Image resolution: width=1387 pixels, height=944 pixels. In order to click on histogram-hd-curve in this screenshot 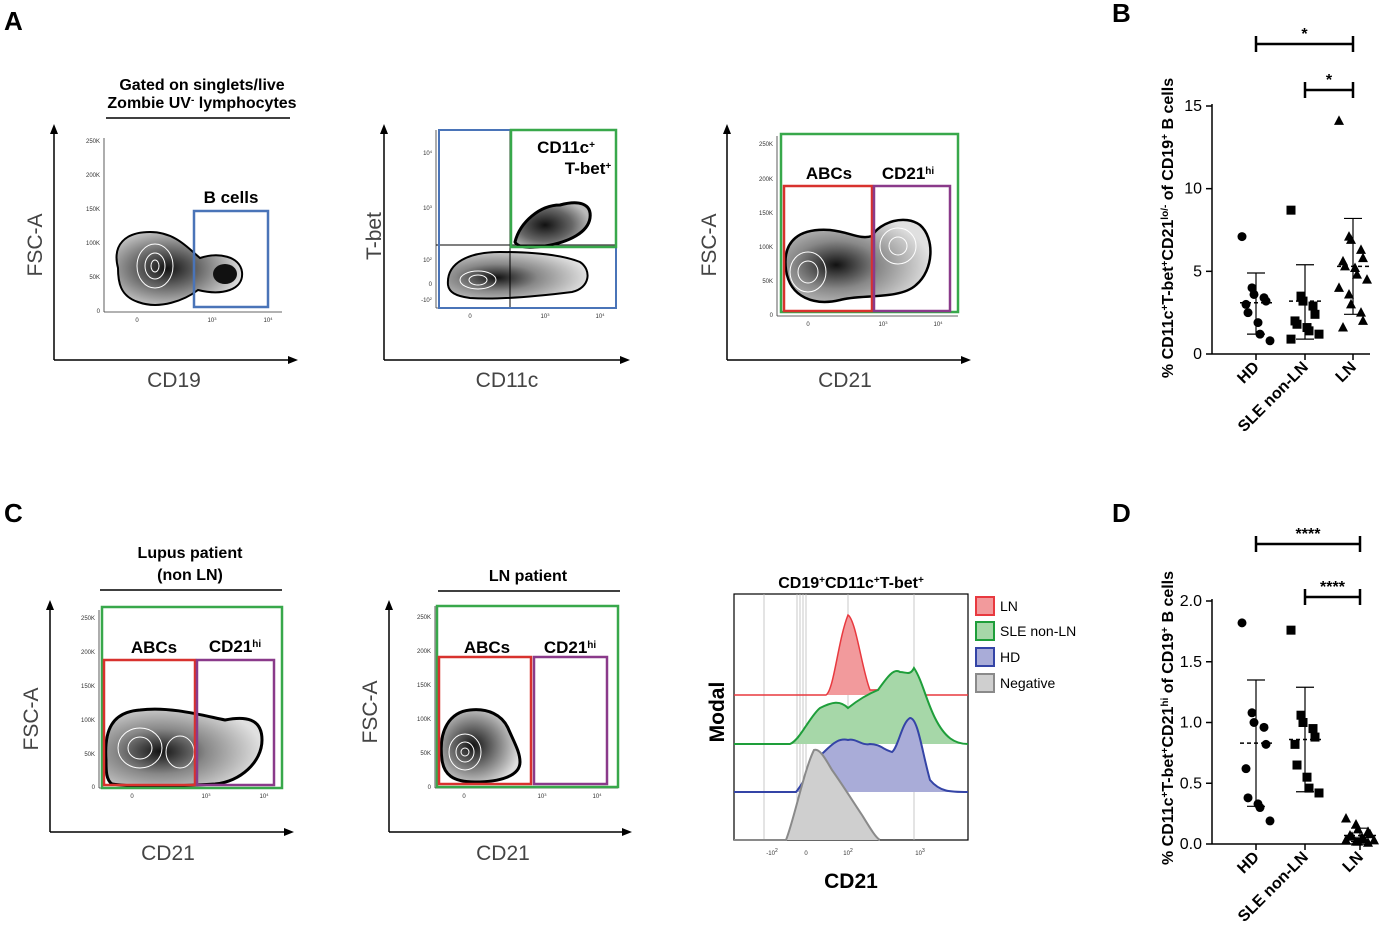, I will do `click(851, 754)`.